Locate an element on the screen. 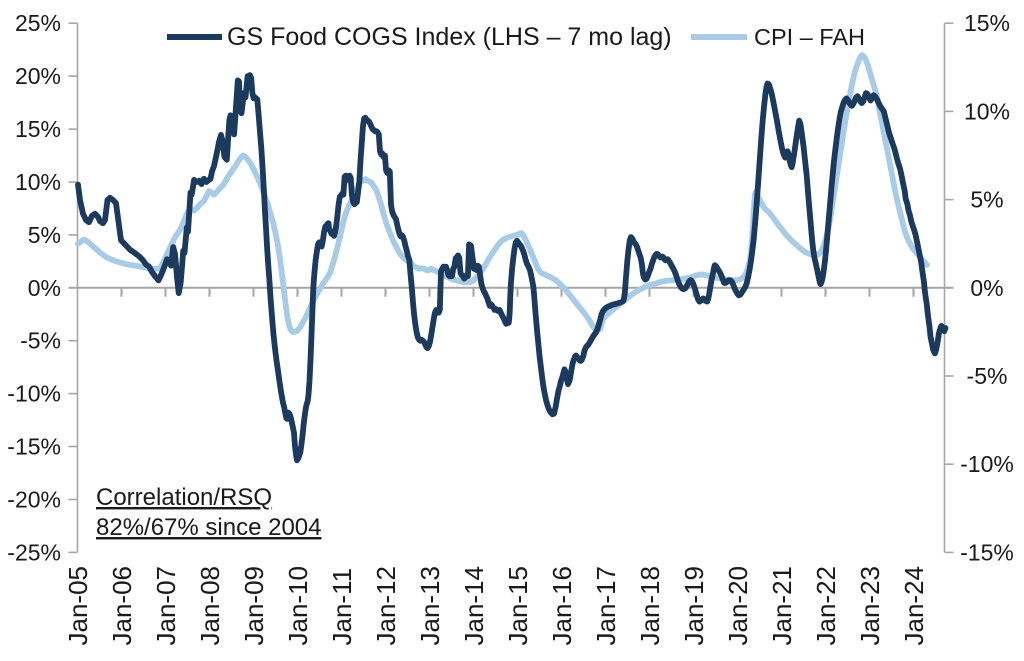  svg-text: Jan-10 is located at coordinates (298, 606).